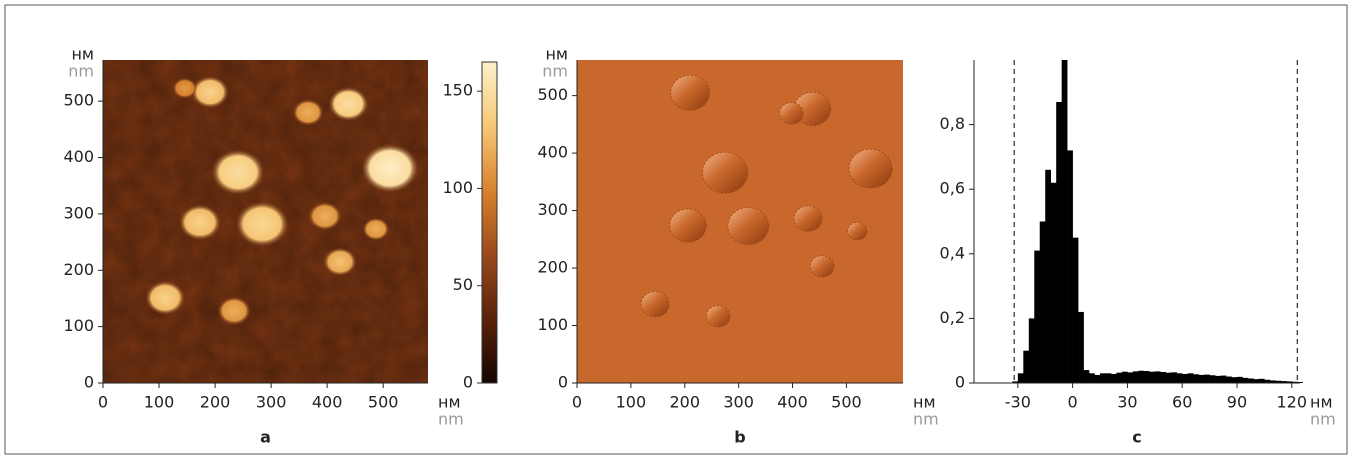 The image size is (1352, 459). What do you see at coordinates (1182, 402) in the screenshot?
I see `x-tick-label: 60` at bounding box center [1182, 402].